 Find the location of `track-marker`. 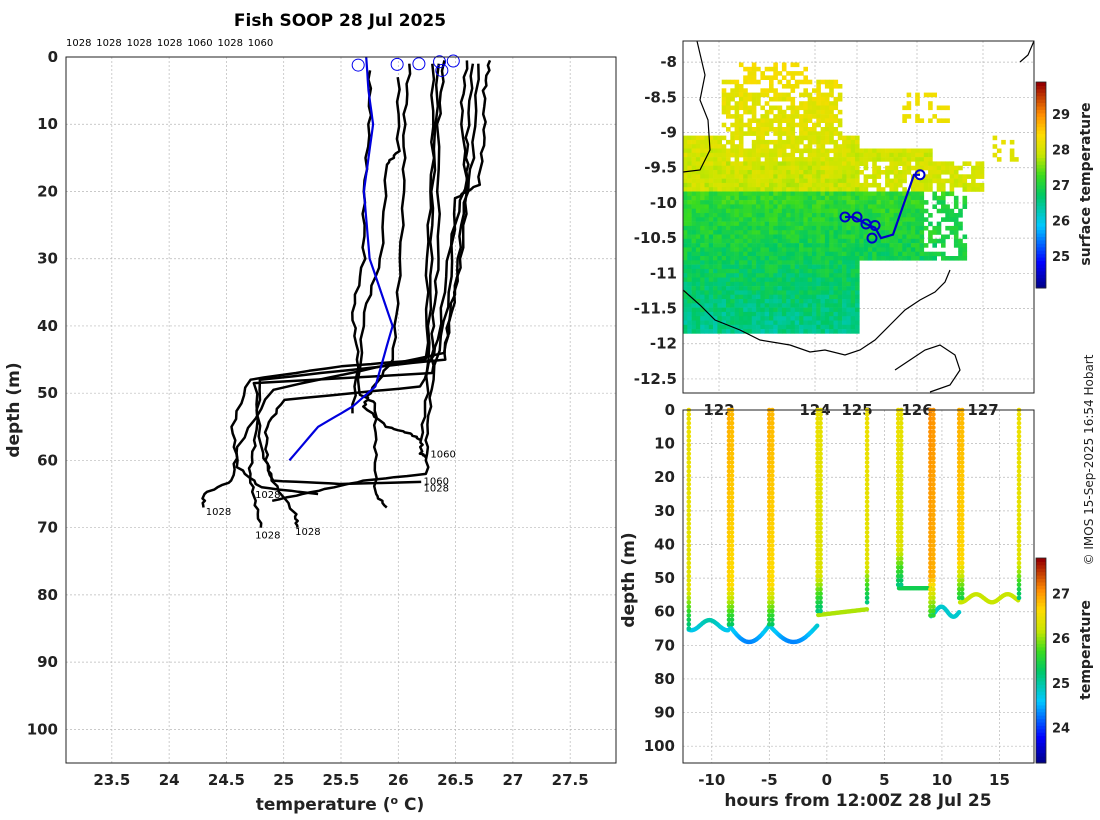

track-marker is located at coordinates (857, 217).